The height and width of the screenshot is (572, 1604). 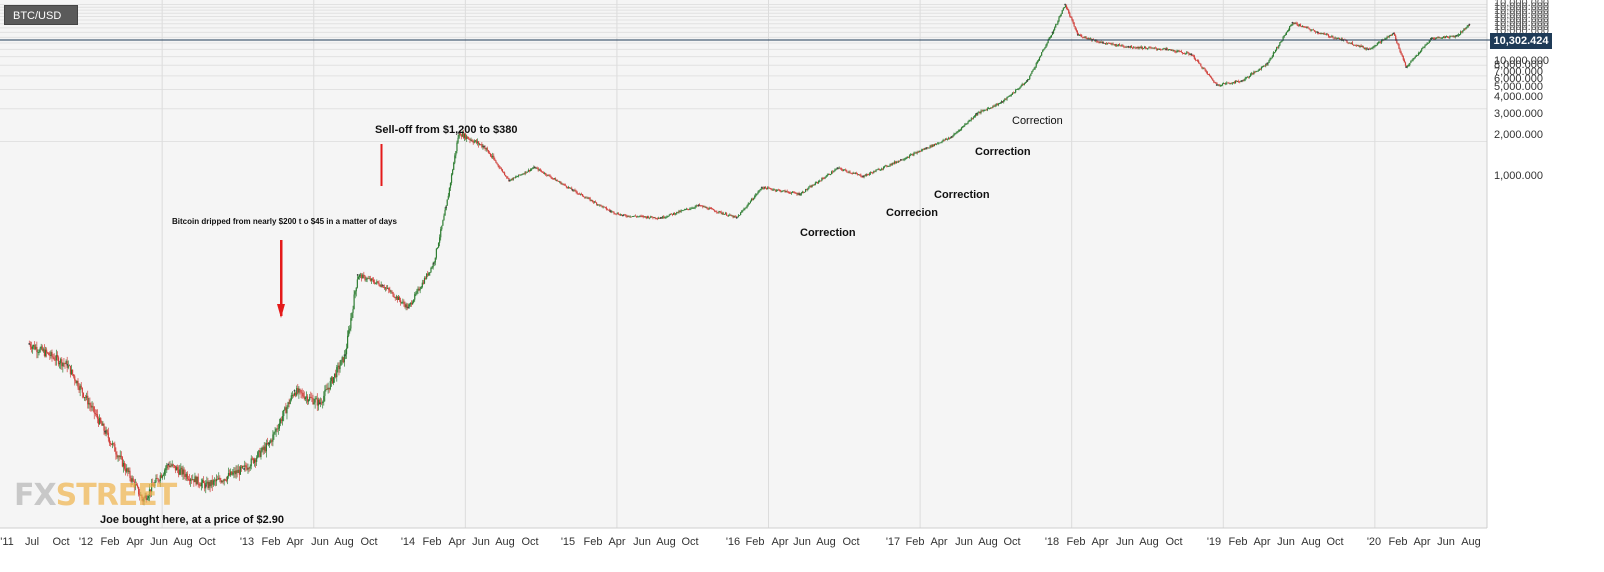 I want to click on x-tick-label: Feb, so click(x=271, y=542).